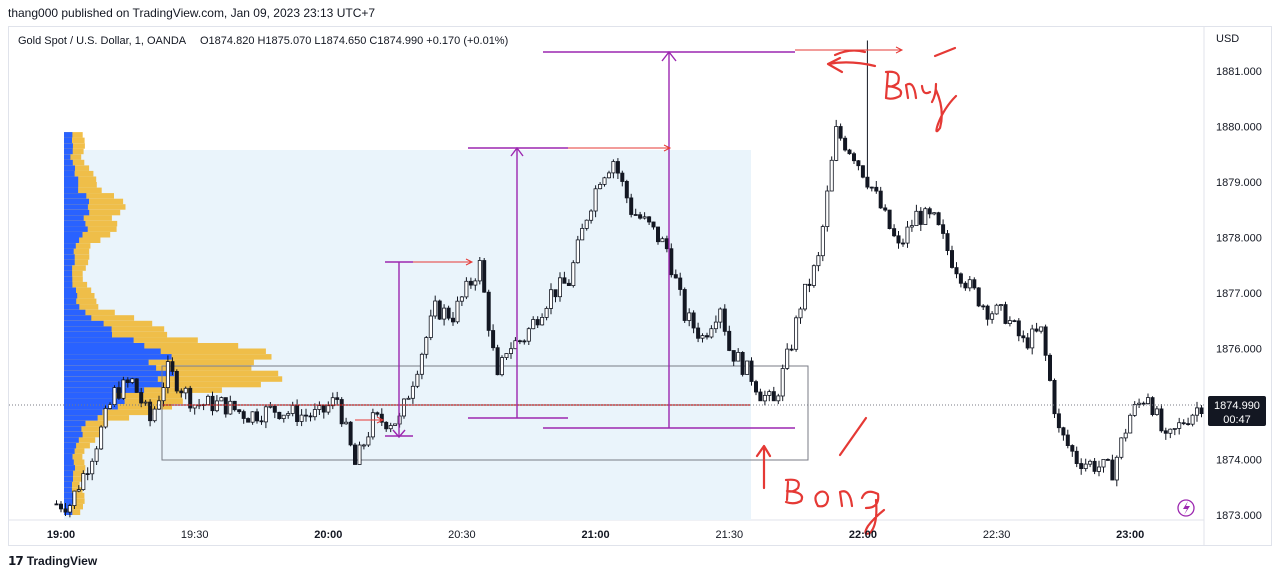 Image resolution: width=1280 pixels, height=580 pixels. I want to click on price-tick-label: 1881.000, so click(1239, 72).